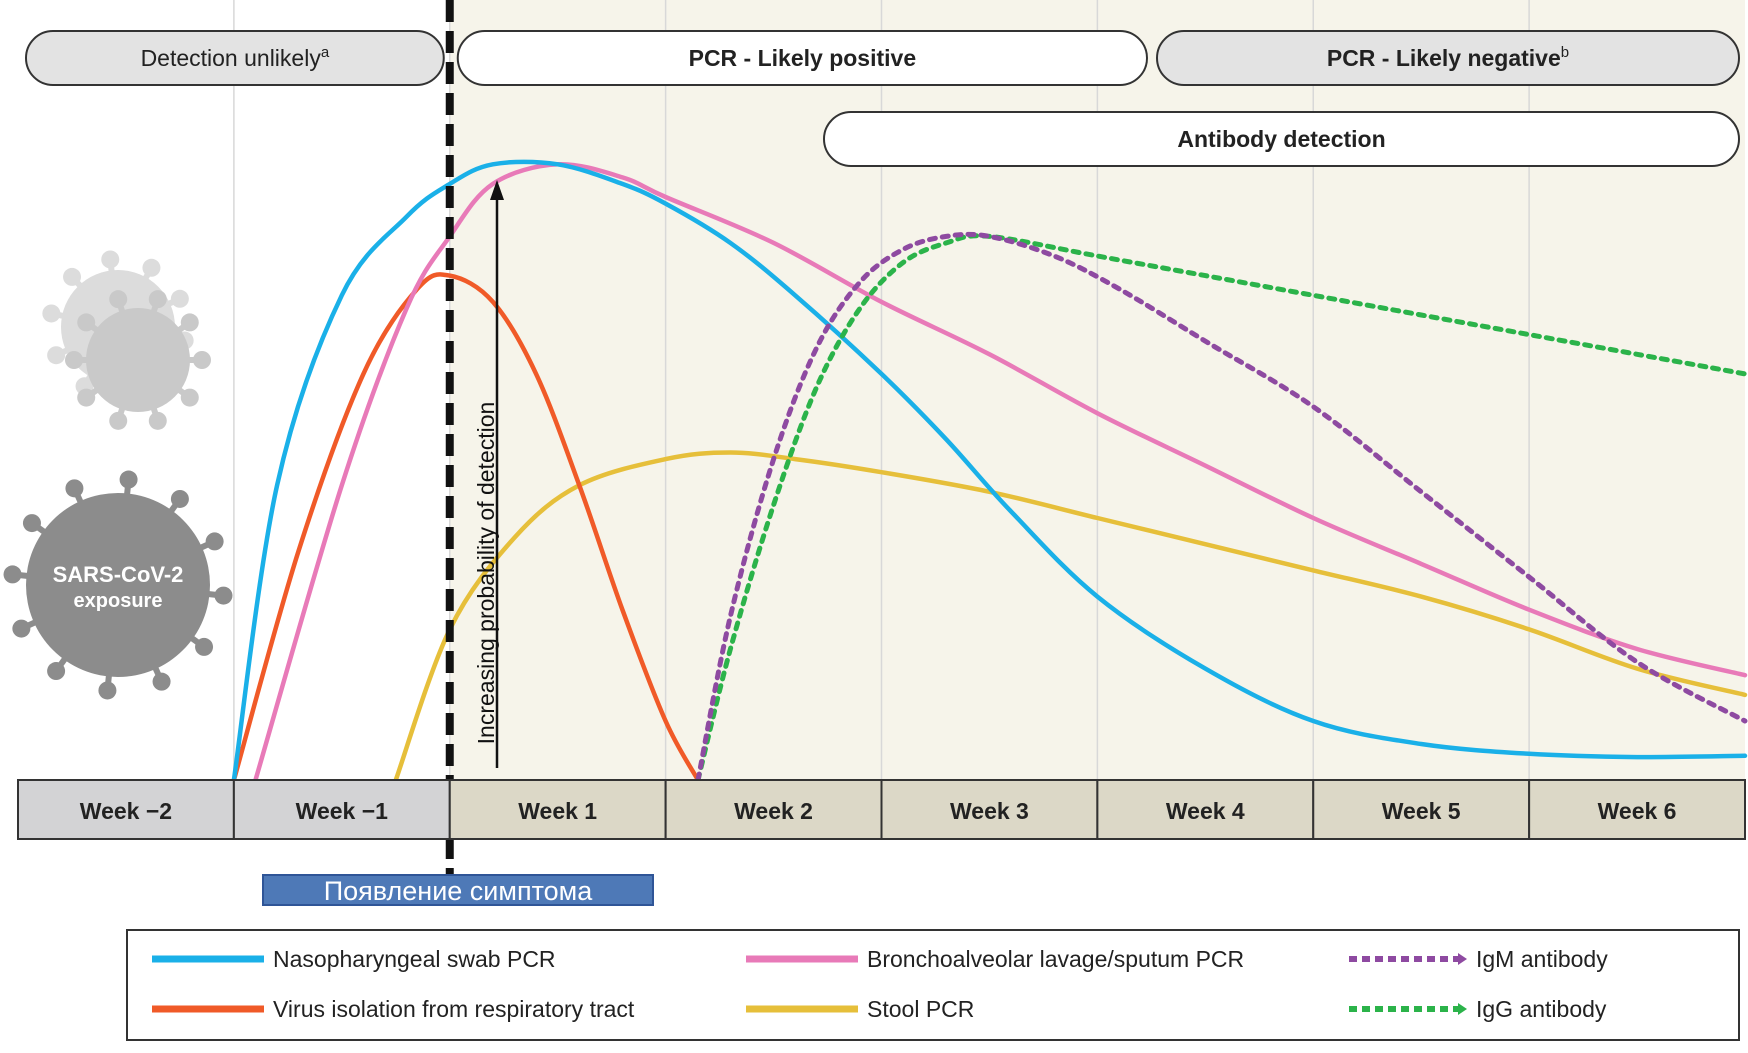  I want to click on week-cell-6: Week 5, so click(1421, 809).